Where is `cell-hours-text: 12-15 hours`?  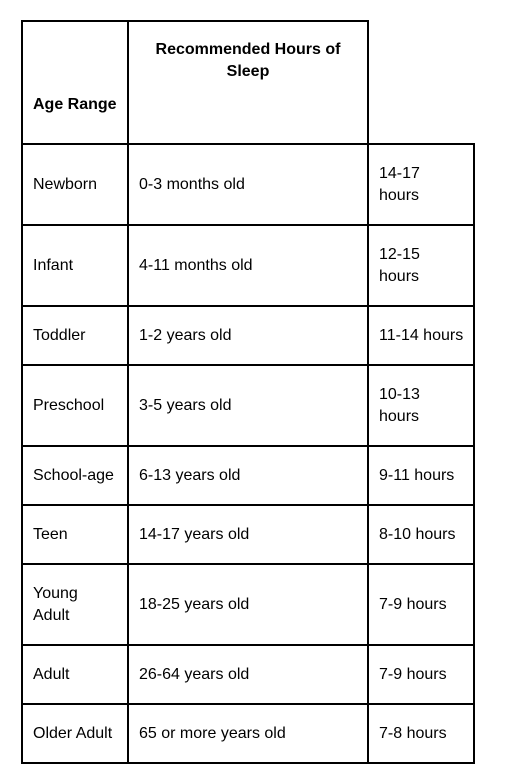 cell-hours-text: 12-15 hours is located at coordinates (399, 265).